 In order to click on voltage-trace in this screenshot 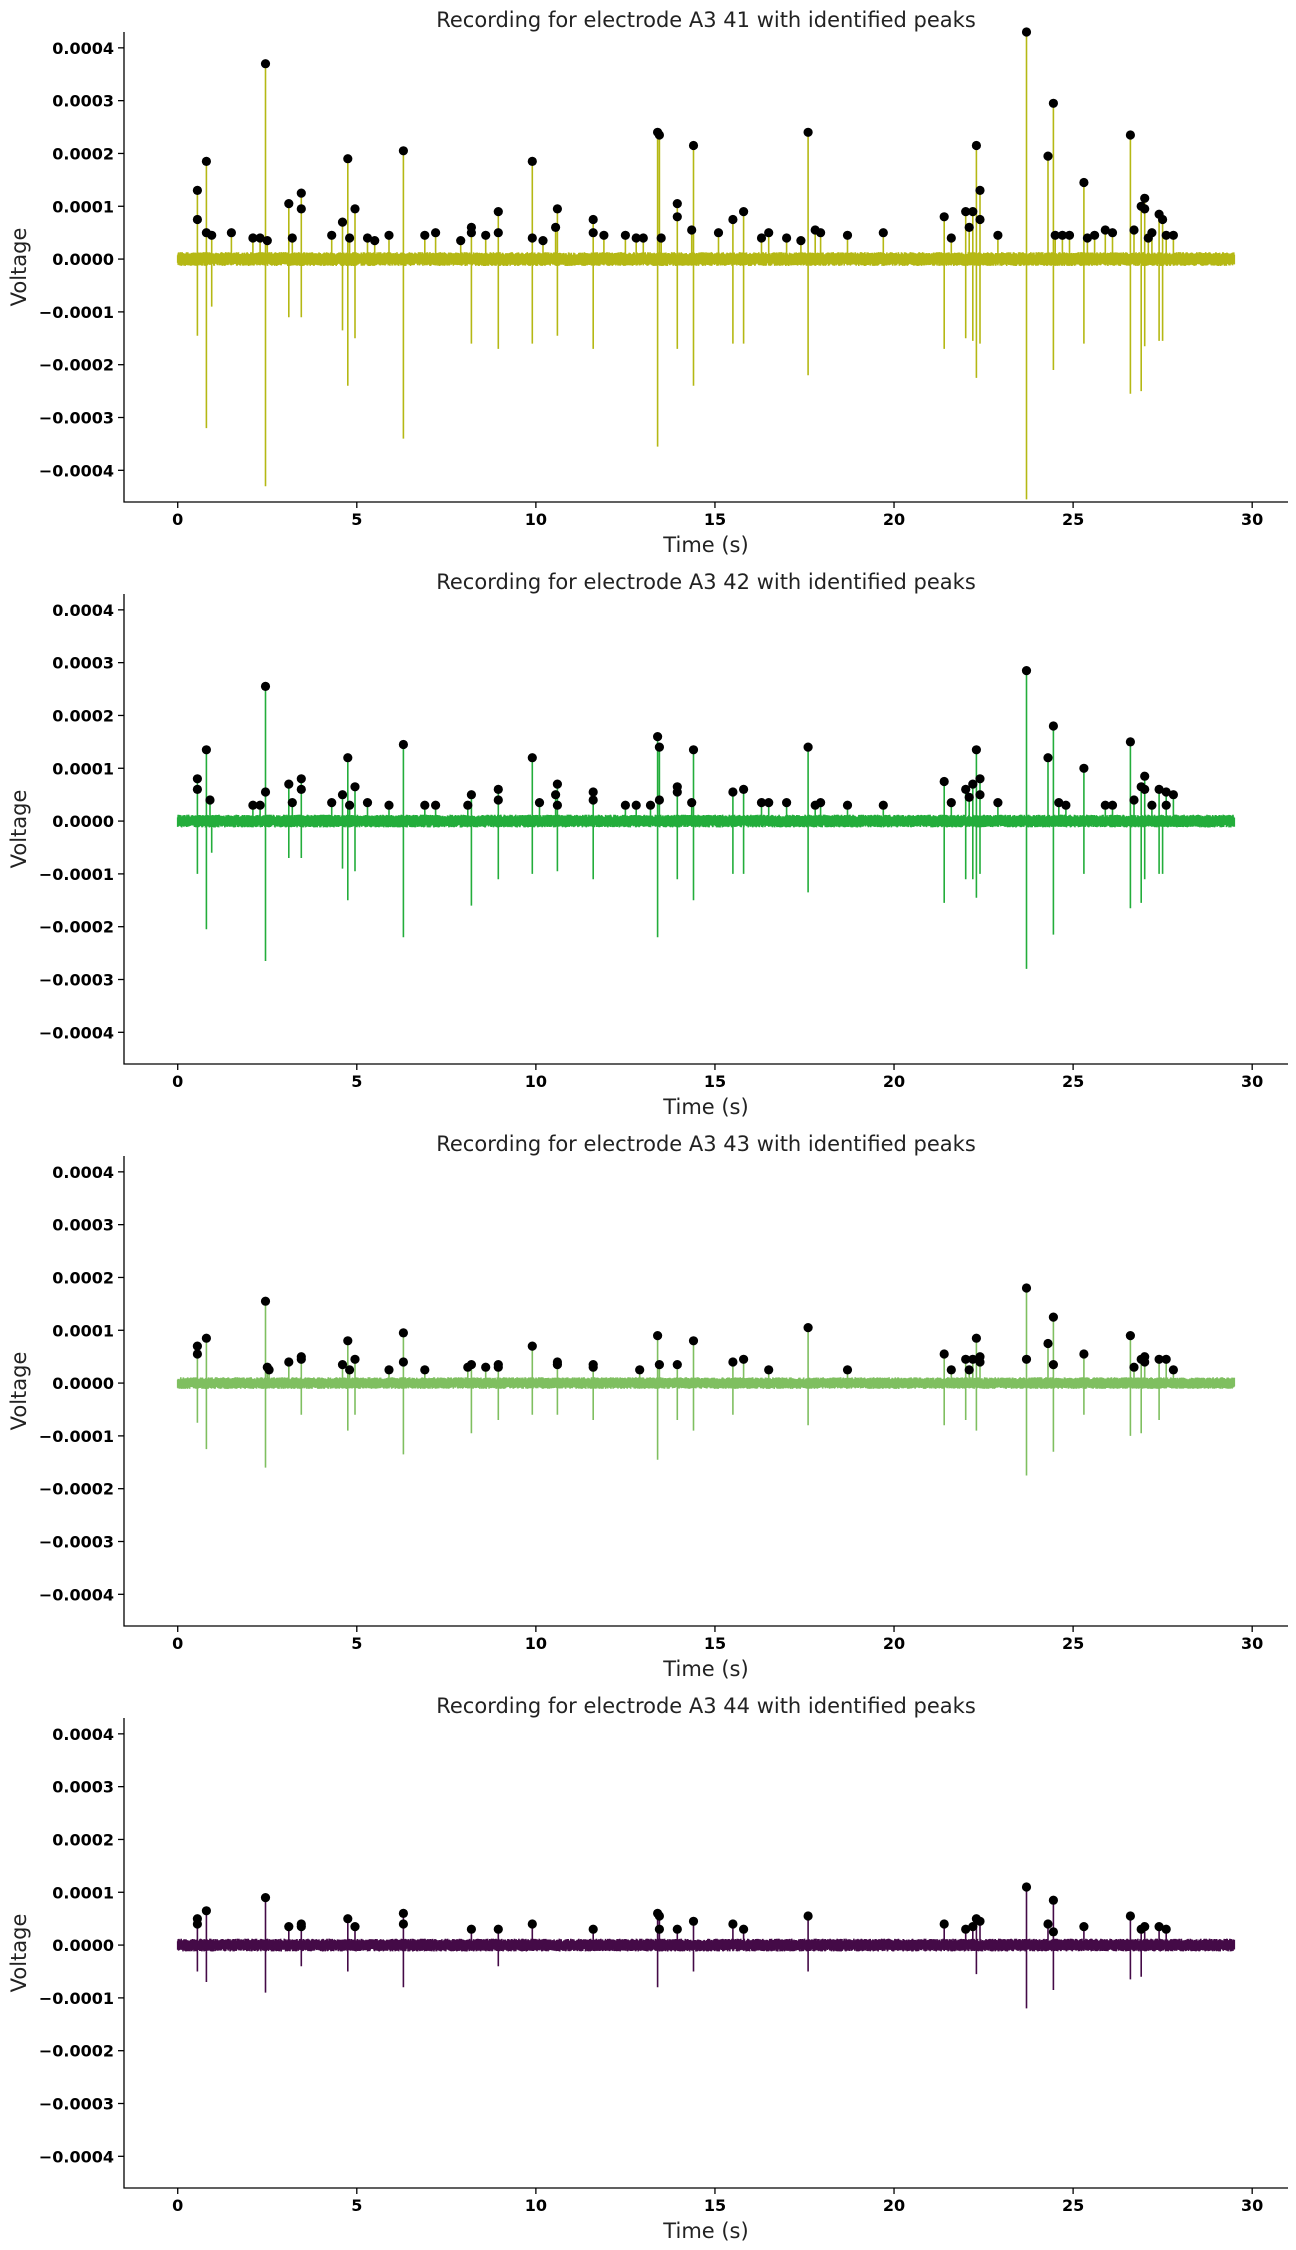, I will do `click(706, 819)`.